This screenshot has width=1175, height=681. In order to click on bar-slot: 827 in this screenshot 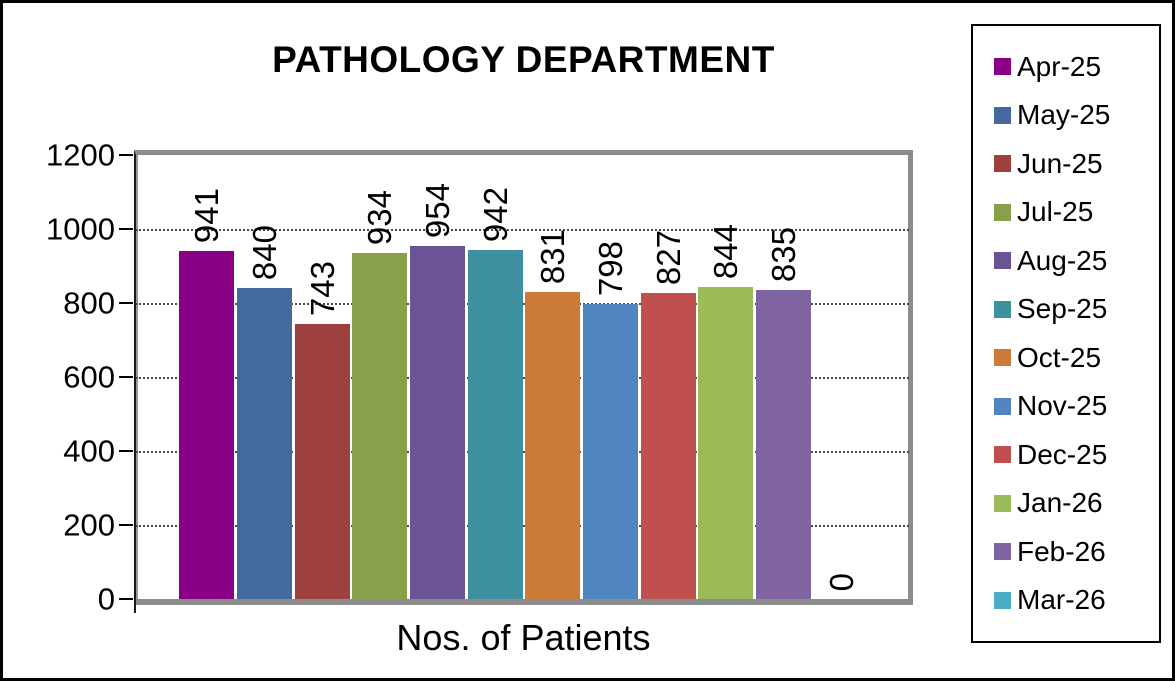, I will do `click(668, 377)`.